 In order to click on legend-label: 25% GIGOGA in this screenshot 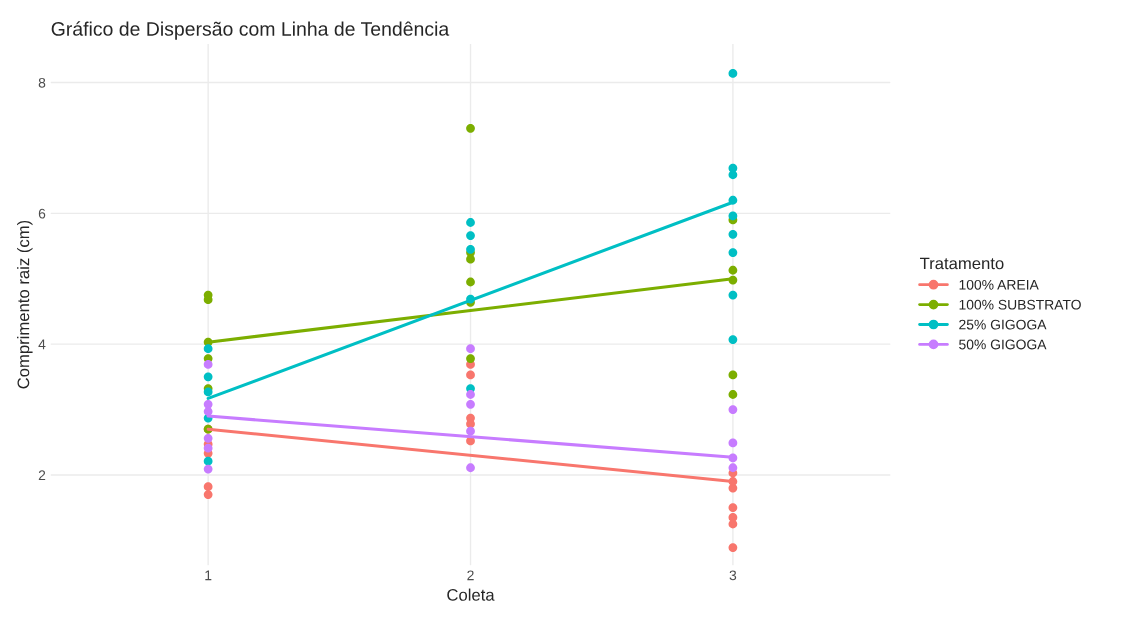, I will do `click(1003, 324)`.